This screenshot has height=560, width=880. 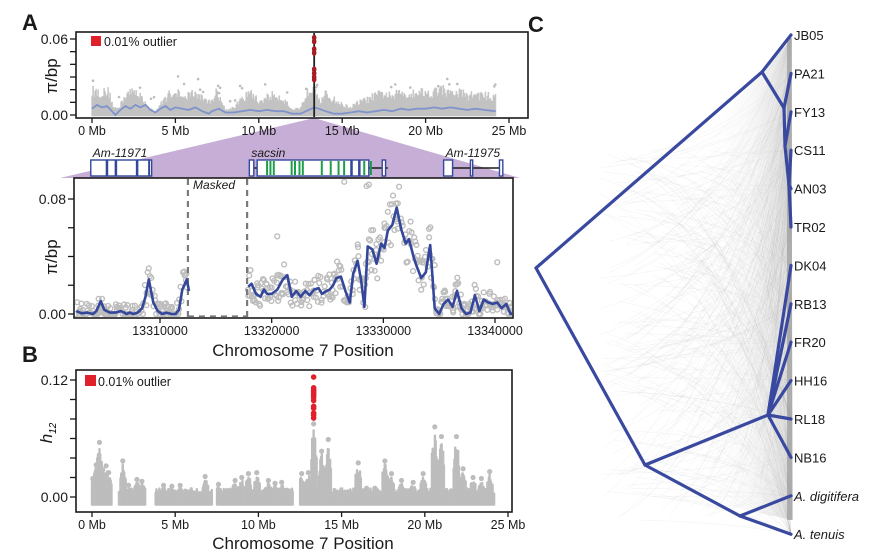 What do you see at coordinates (293, 248) in the screenshot?
I see `plot-frame-zoom` at bounding box center [293, 248].